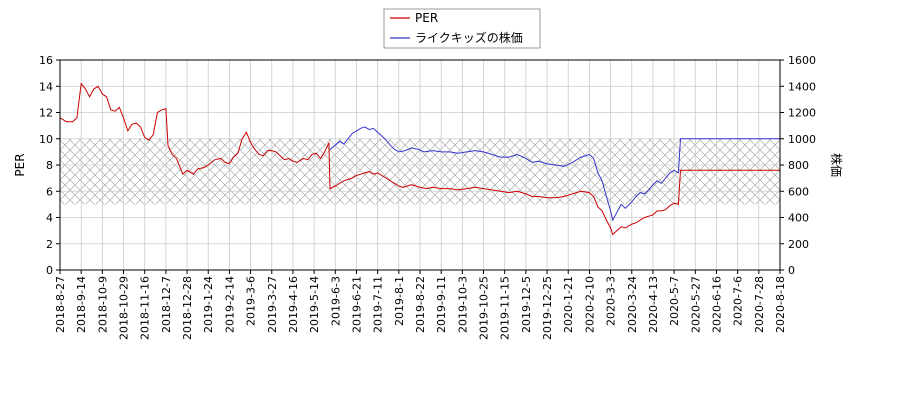  Describe the element at coordinates (798, 244) in the screenshot. I see `right-tick-label: 200` at that location.